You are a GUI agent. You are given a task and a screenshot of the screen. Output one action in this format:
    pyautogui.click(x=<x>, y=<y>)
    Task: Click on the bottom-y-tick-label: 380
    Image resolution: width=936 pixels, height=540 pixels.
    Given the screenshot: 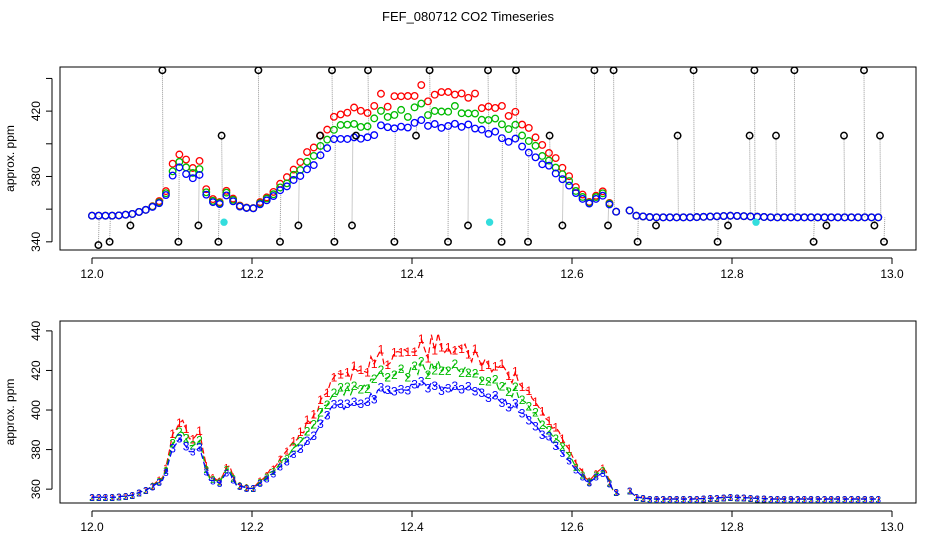 What is the action you would take?
    pyautogui.click(x=36, y=449)
    